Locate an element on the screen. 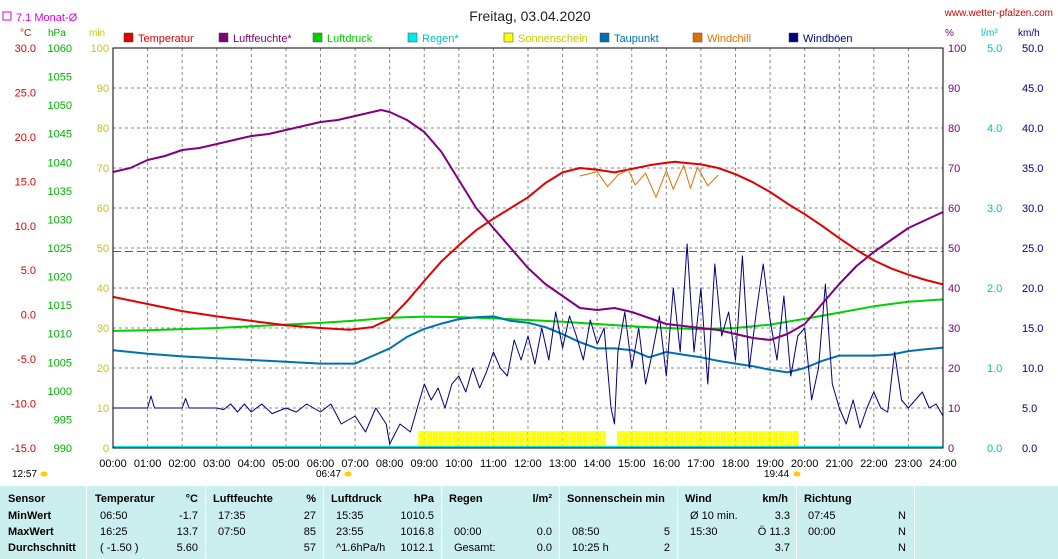 The width and height of the screenshot is (1058, 559). header-humidity-unit: % is located at coordinates (311, 499).